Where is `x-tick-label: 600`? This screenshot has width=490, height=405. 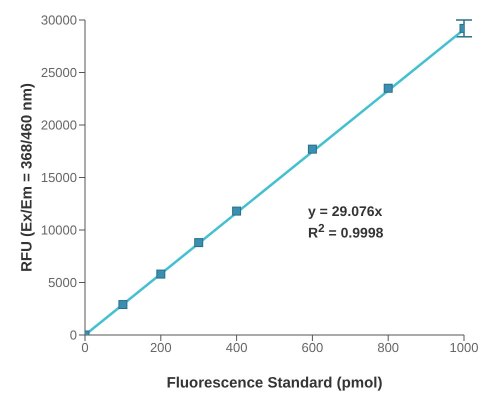
x-tick-label: 600 is located at coordinates (313, 348).